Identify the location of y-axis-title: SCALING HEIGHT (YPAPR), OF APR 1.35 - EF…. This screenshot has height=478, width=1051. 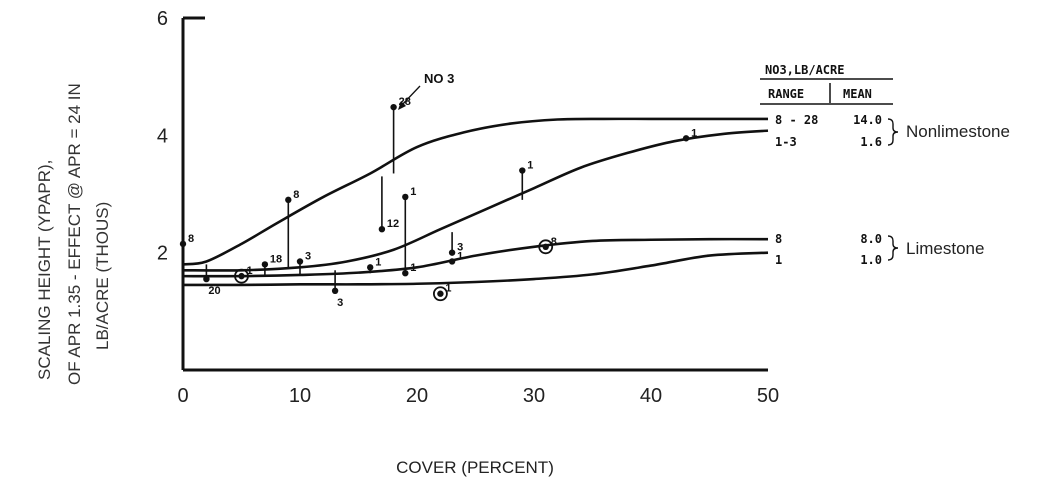
(73, 234).